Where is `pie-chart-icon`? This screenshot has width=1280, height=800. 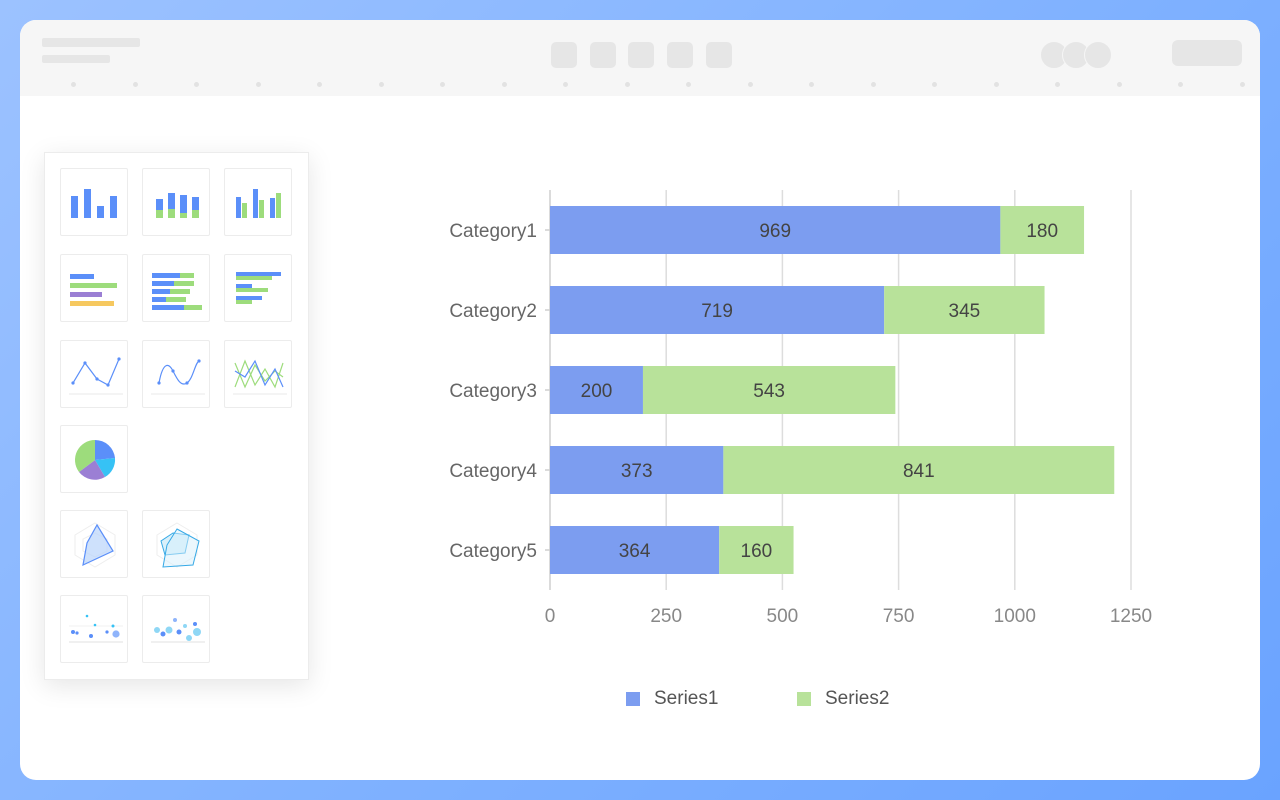 pie-chart-icon is located at coordinates (95, 459).